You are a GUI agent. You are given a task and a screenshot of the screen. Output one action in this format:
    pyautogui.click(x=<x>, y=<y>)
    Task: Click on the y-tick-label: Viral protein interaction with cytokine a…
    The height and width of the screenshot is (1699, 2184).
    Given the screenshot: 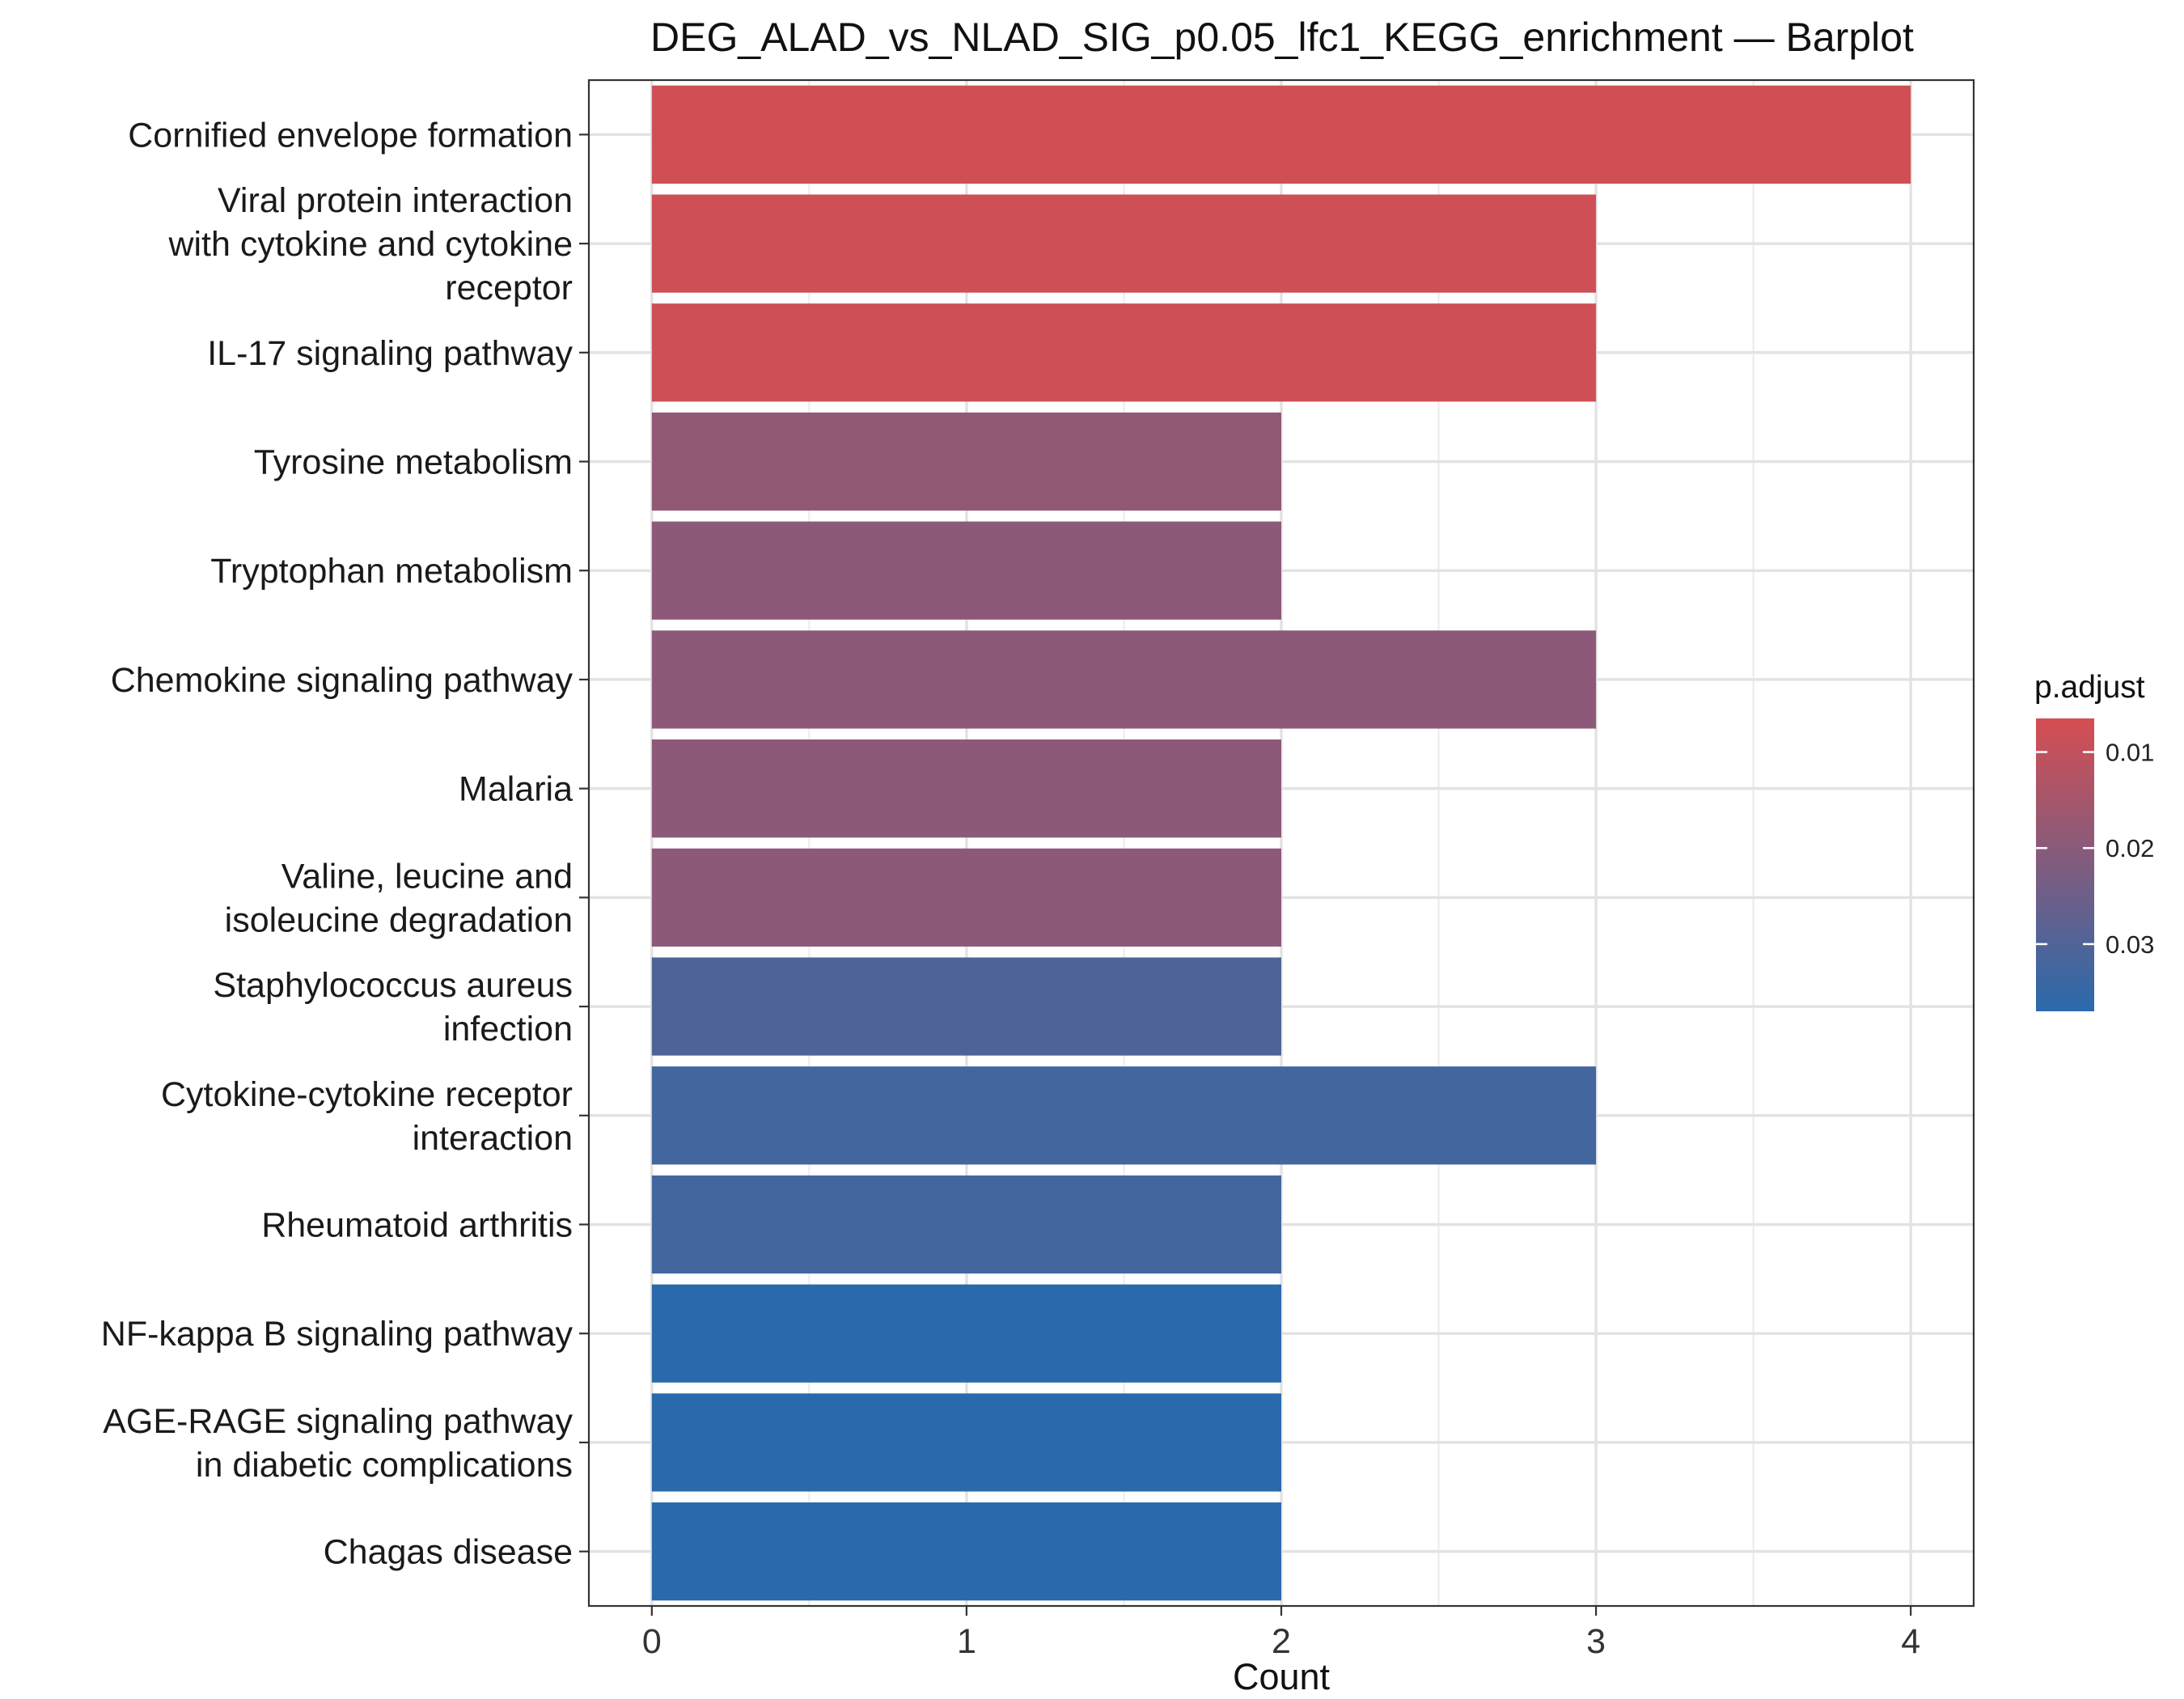 What is the action you would take?
    pyautogui.click(x=370, y=244)
    